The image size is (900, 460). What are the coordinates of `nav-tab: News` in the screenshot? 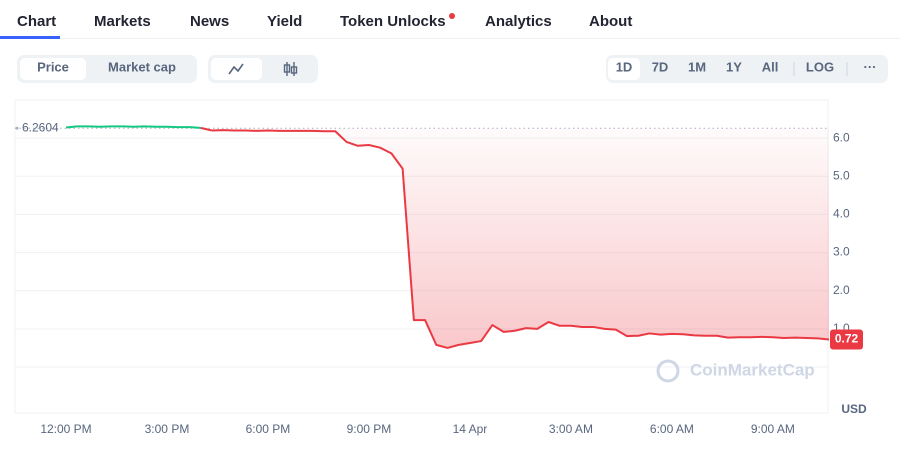 It's located at (209, 21).